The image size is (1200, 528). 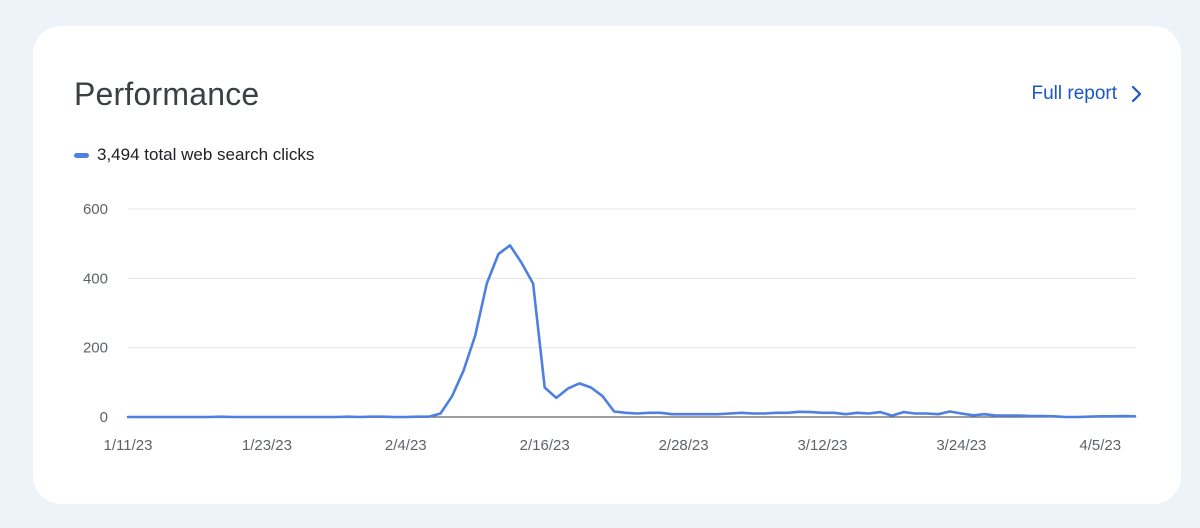 I want to click on legend-label: 3,494 total web search clicks, so click(x=206, y=154).